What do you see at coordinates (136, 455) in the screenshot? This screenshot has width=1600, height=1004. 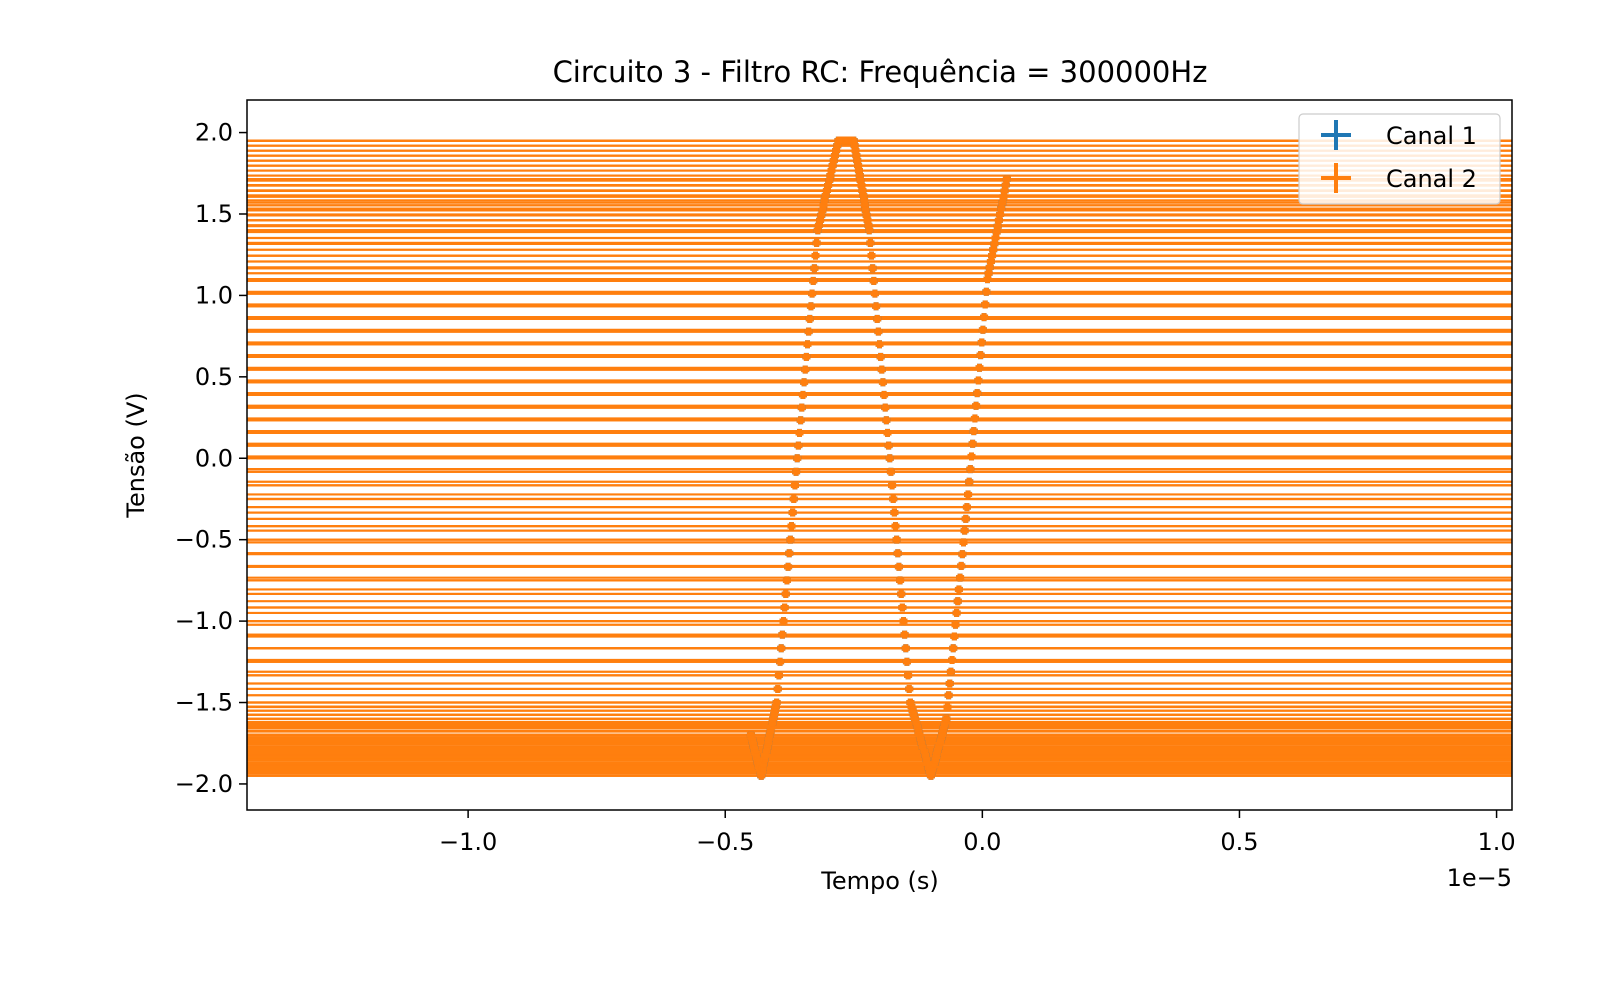 I see `y-axis-label: Tensão (V)` at bounding box center [136, 455].